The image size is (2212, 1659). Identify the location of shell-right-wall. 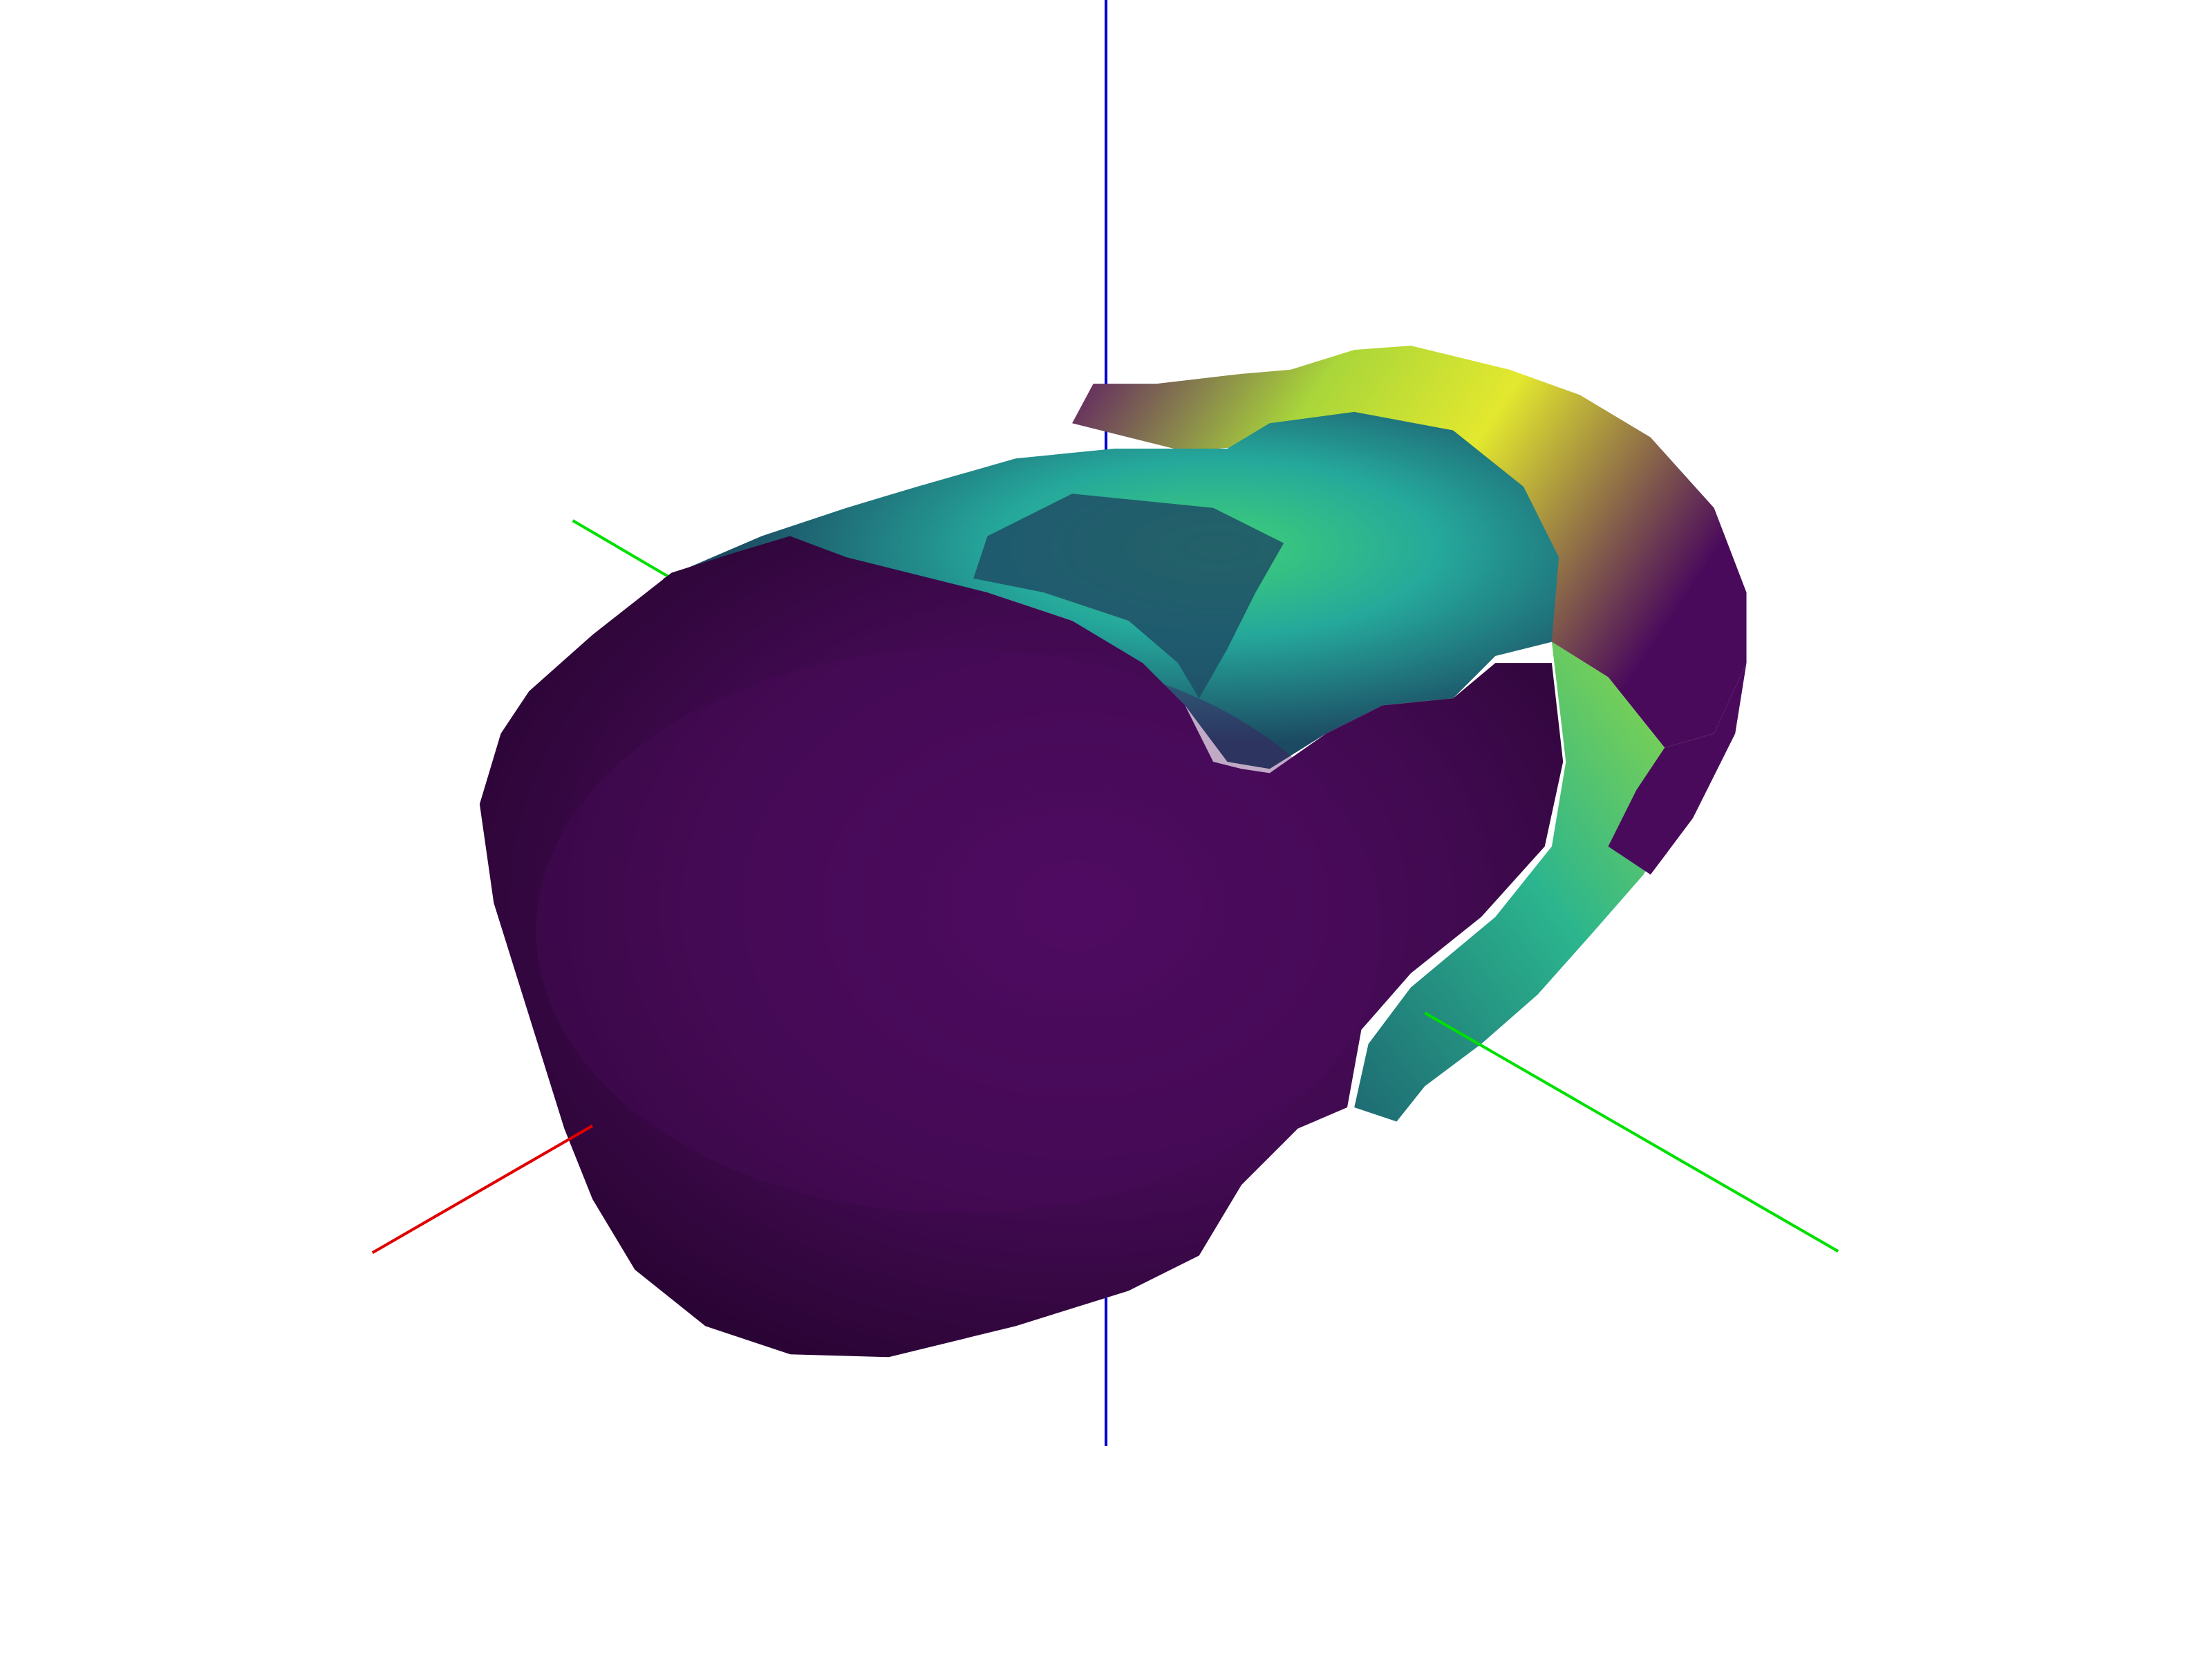
(1534, 882).